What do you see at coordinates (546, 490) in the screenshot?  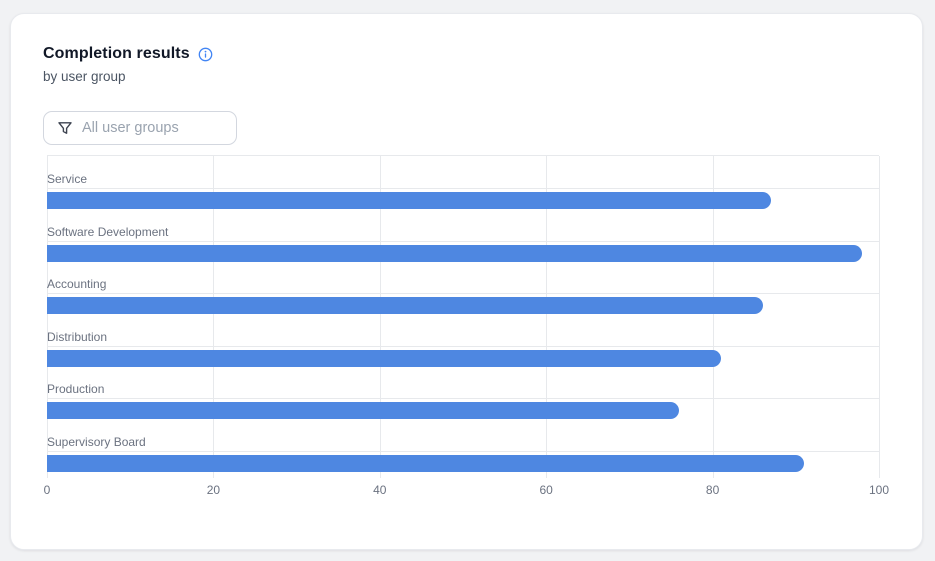 I see `x-tick-label: 60` at bounding box center [546, 490].